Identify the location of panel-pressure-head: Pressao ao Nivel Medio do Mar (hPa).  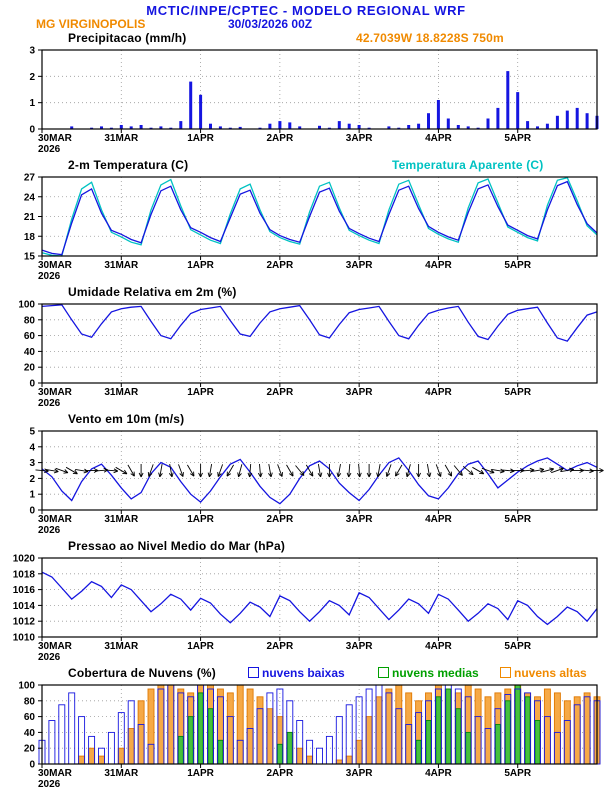
(306, 545).